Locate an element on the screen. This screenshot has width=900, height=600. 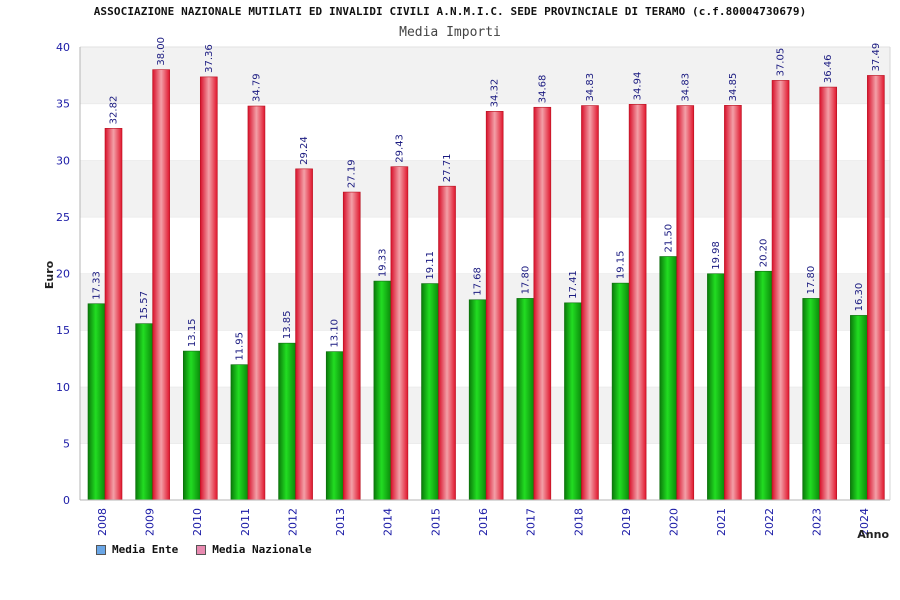
legend-label-media-nazionale: Media Nazionale is located at coordinates (262, 549).